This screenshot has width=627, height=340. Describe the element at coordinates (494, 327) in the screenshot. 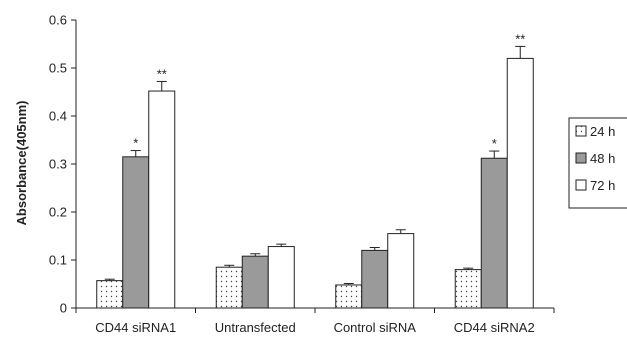

I see `x-category-label: CD44 siRNA2` at that location.